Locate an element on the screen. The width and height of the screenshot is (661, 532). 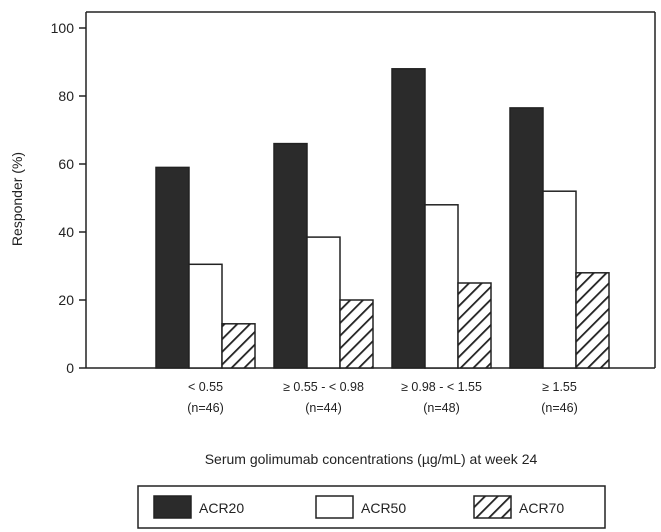
x-tick-label: ≥ 0.55 - < 0.98 is located at coordinates (323, 387).